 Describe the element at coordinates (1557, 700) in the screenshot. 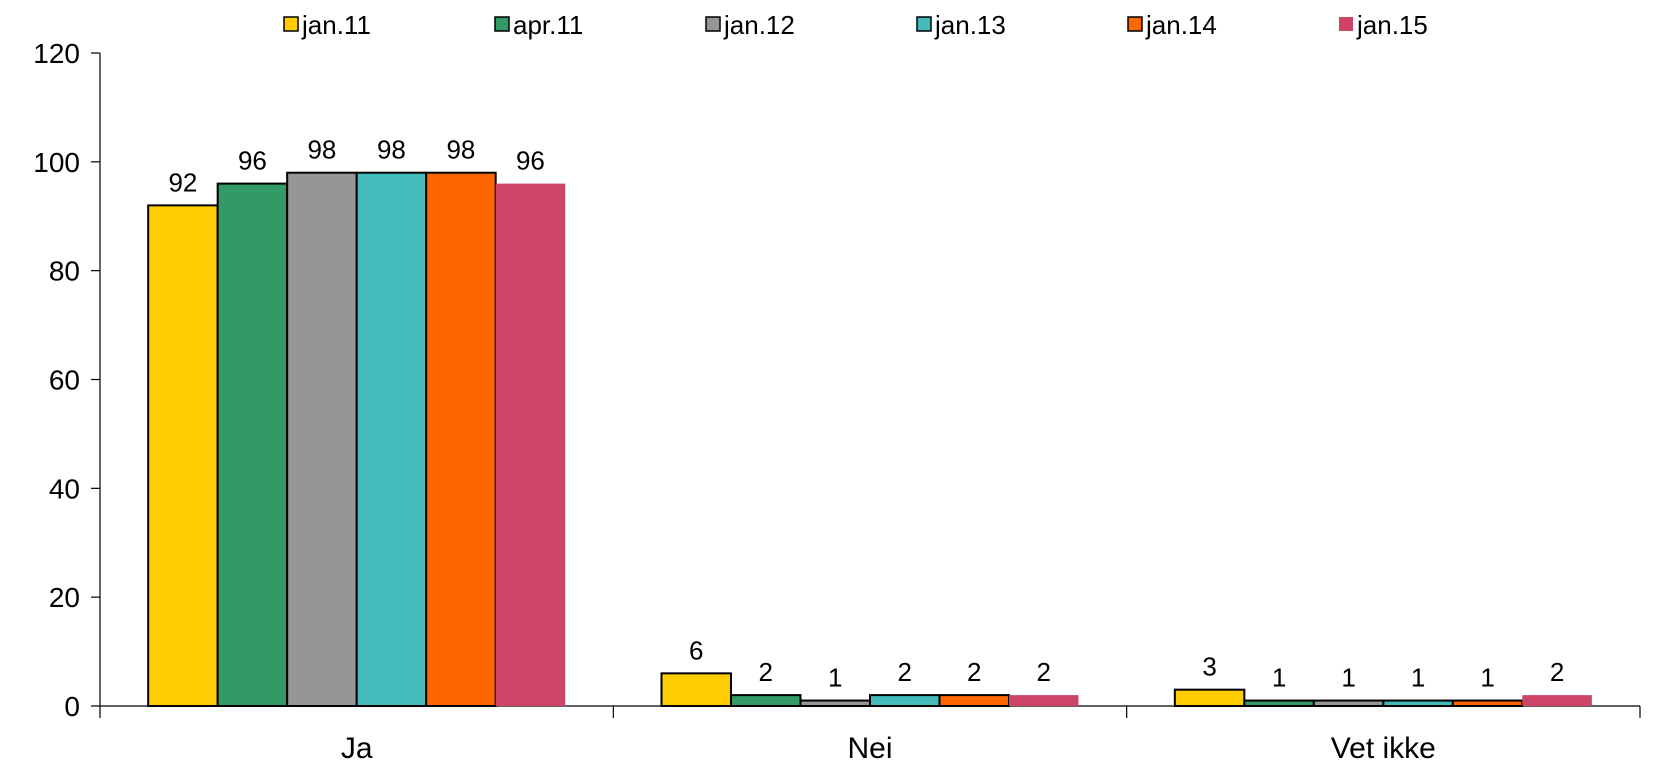

I see `bar-jan-15-vet-ikke` at that location.